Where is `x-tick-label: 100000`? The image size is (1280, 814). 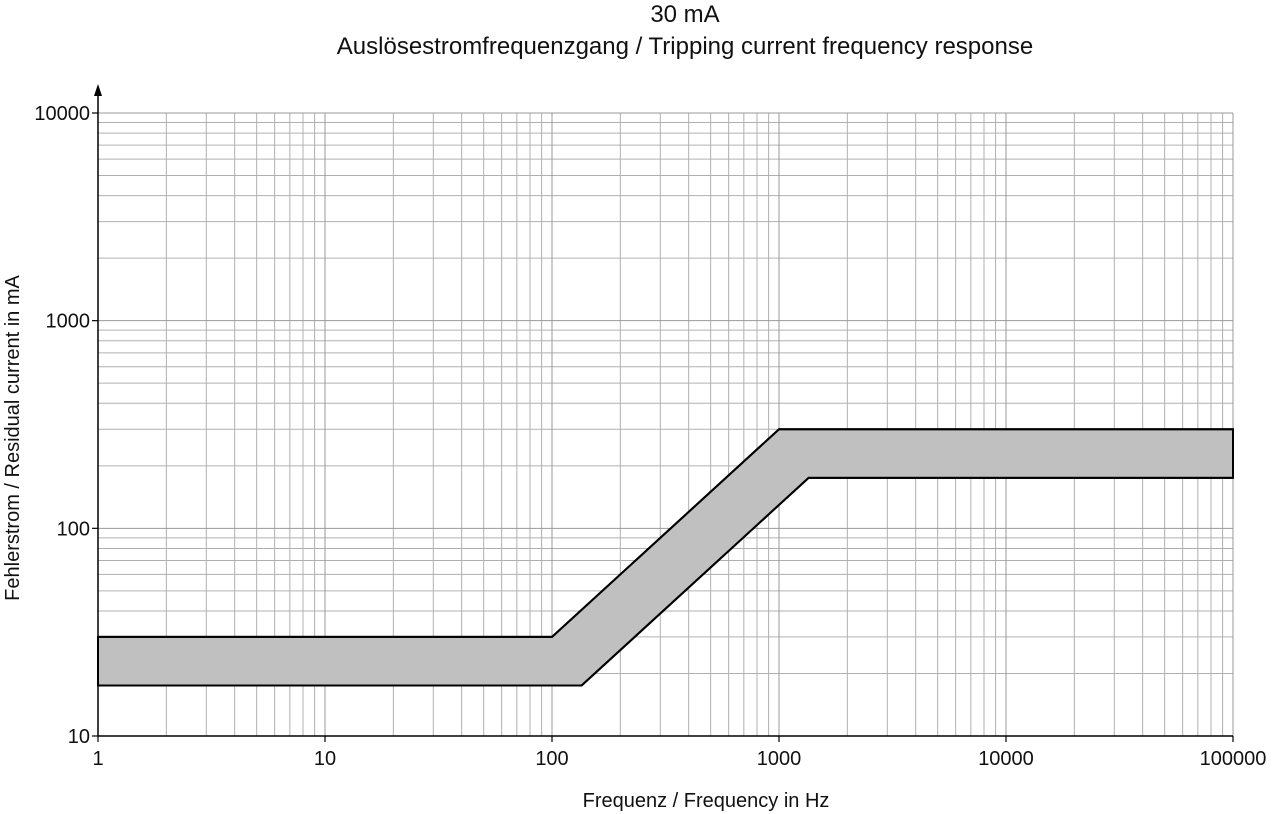 x-tick-label: 100000 is located at coordinates (1233, 759).